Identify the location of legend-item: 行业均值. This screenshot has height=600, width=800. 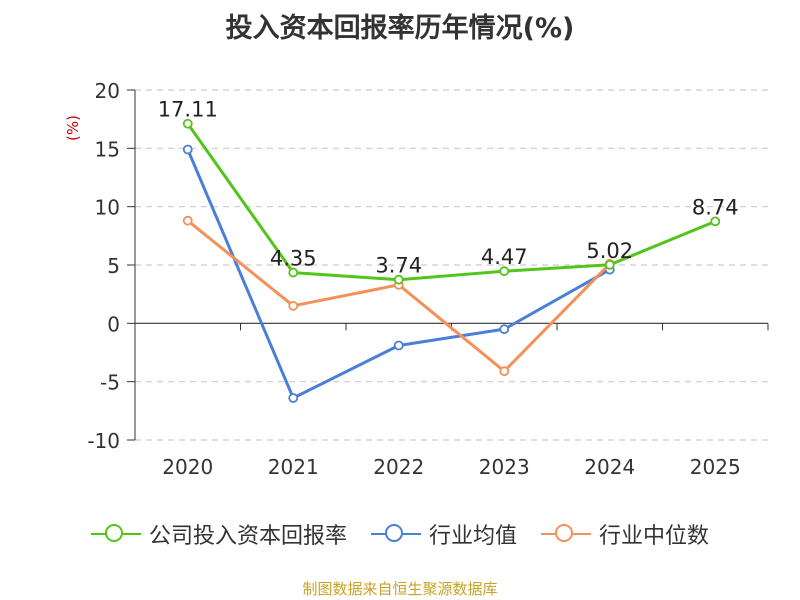
(443, 534).